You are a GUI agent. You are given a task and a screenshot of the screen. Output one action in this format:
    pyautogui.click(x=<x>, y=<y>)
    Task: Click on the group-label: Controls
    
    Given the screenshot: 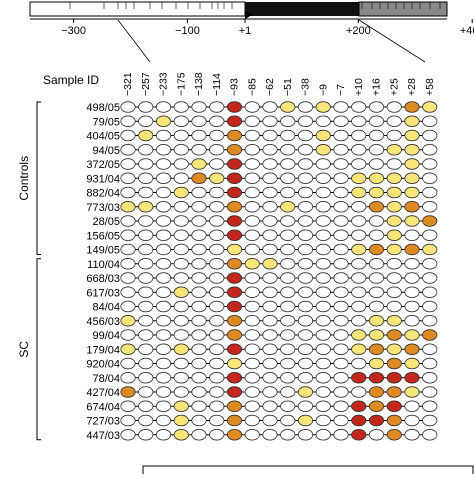 What is the action you would take?
    pyautogui.click(x=24, y=178)
    